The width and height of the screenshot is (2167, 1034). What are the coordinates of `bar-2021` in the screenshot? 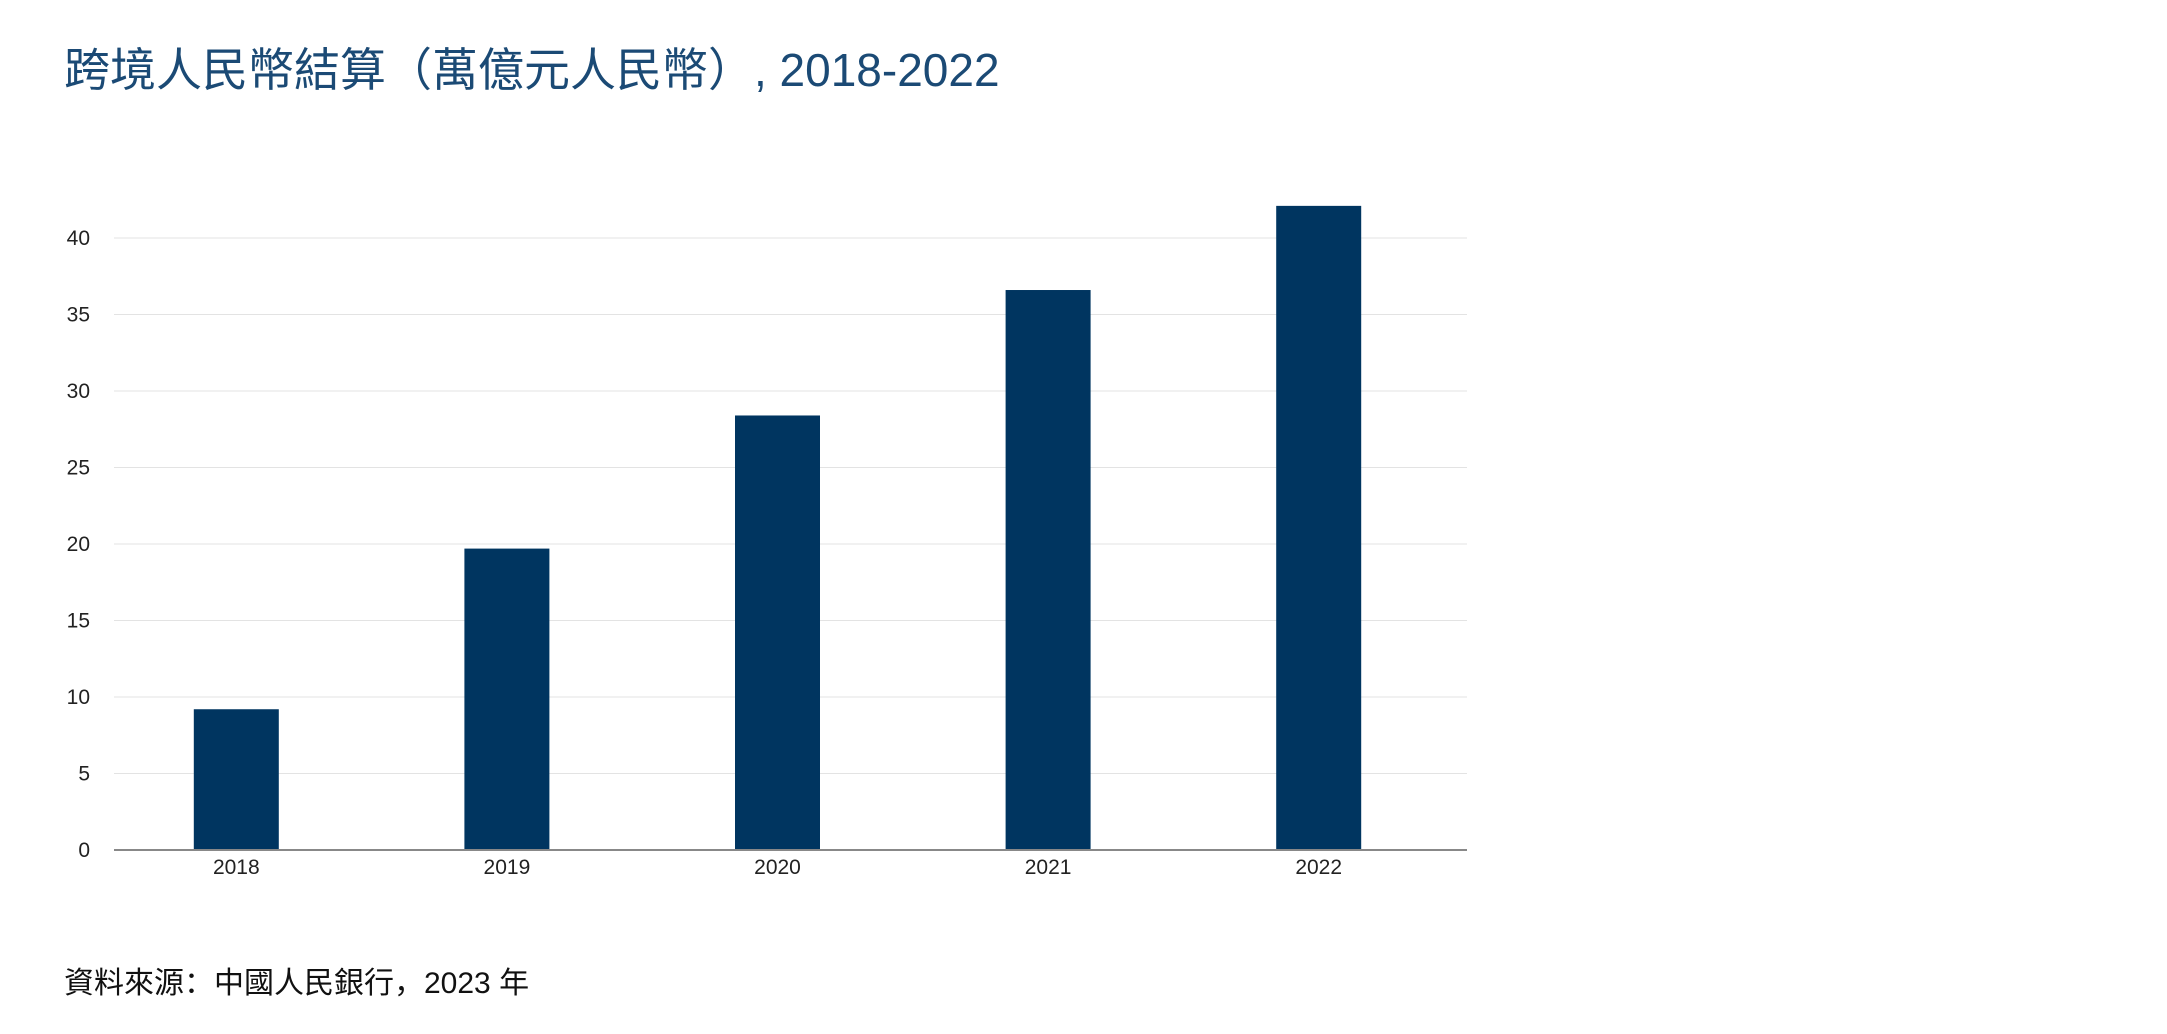 It's located at (1048, 570).